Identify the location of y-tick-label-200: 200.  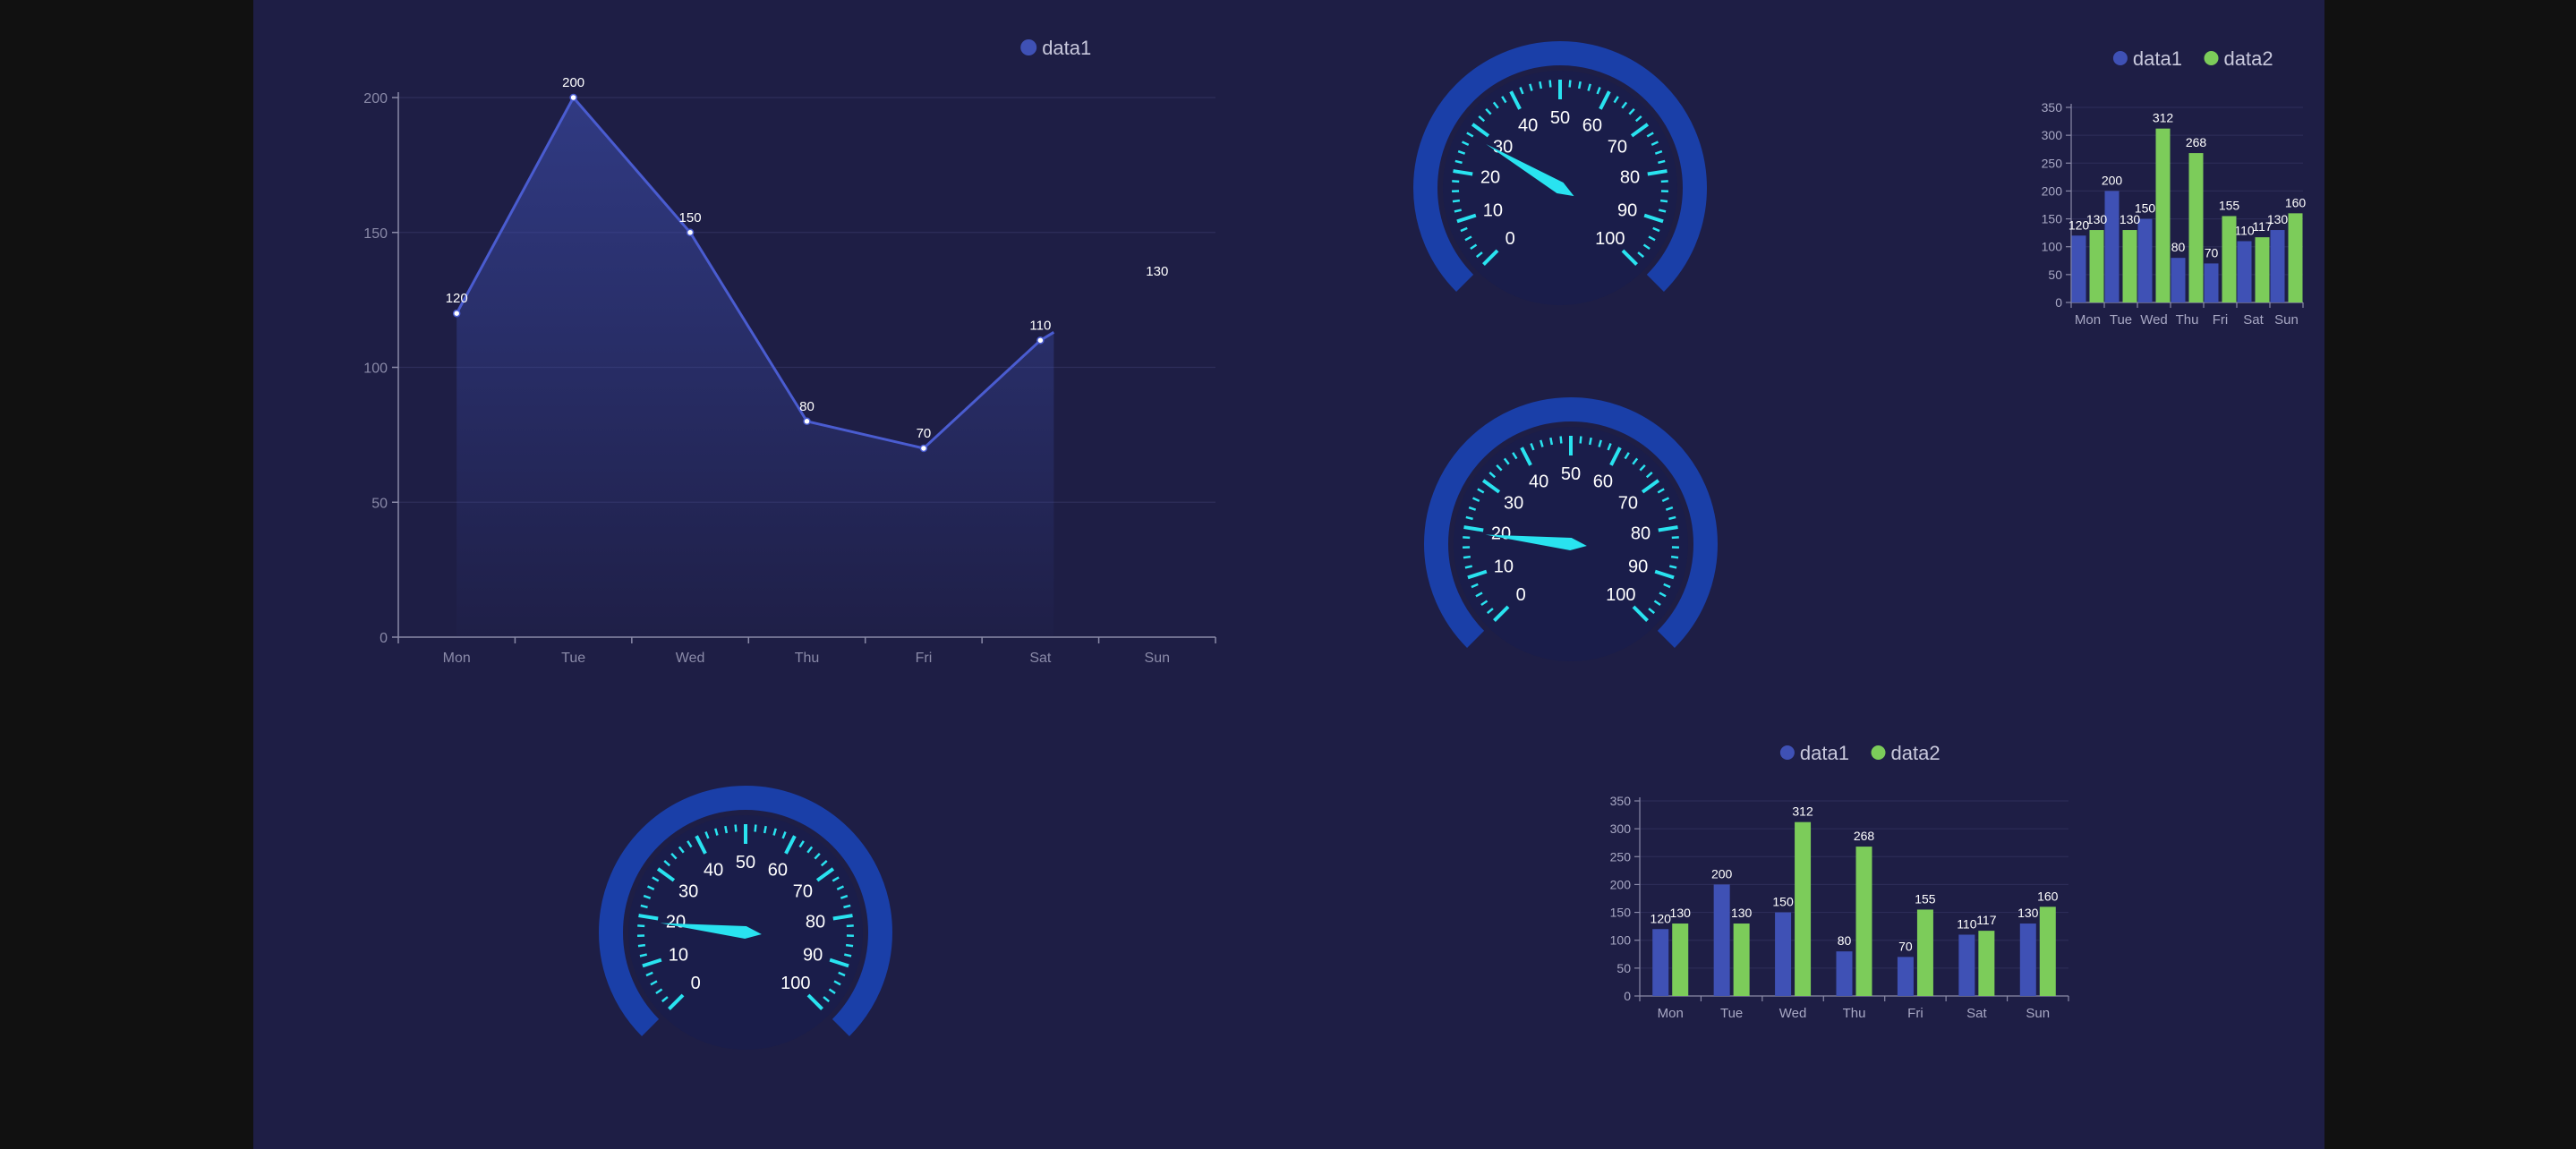
(1621, 884).